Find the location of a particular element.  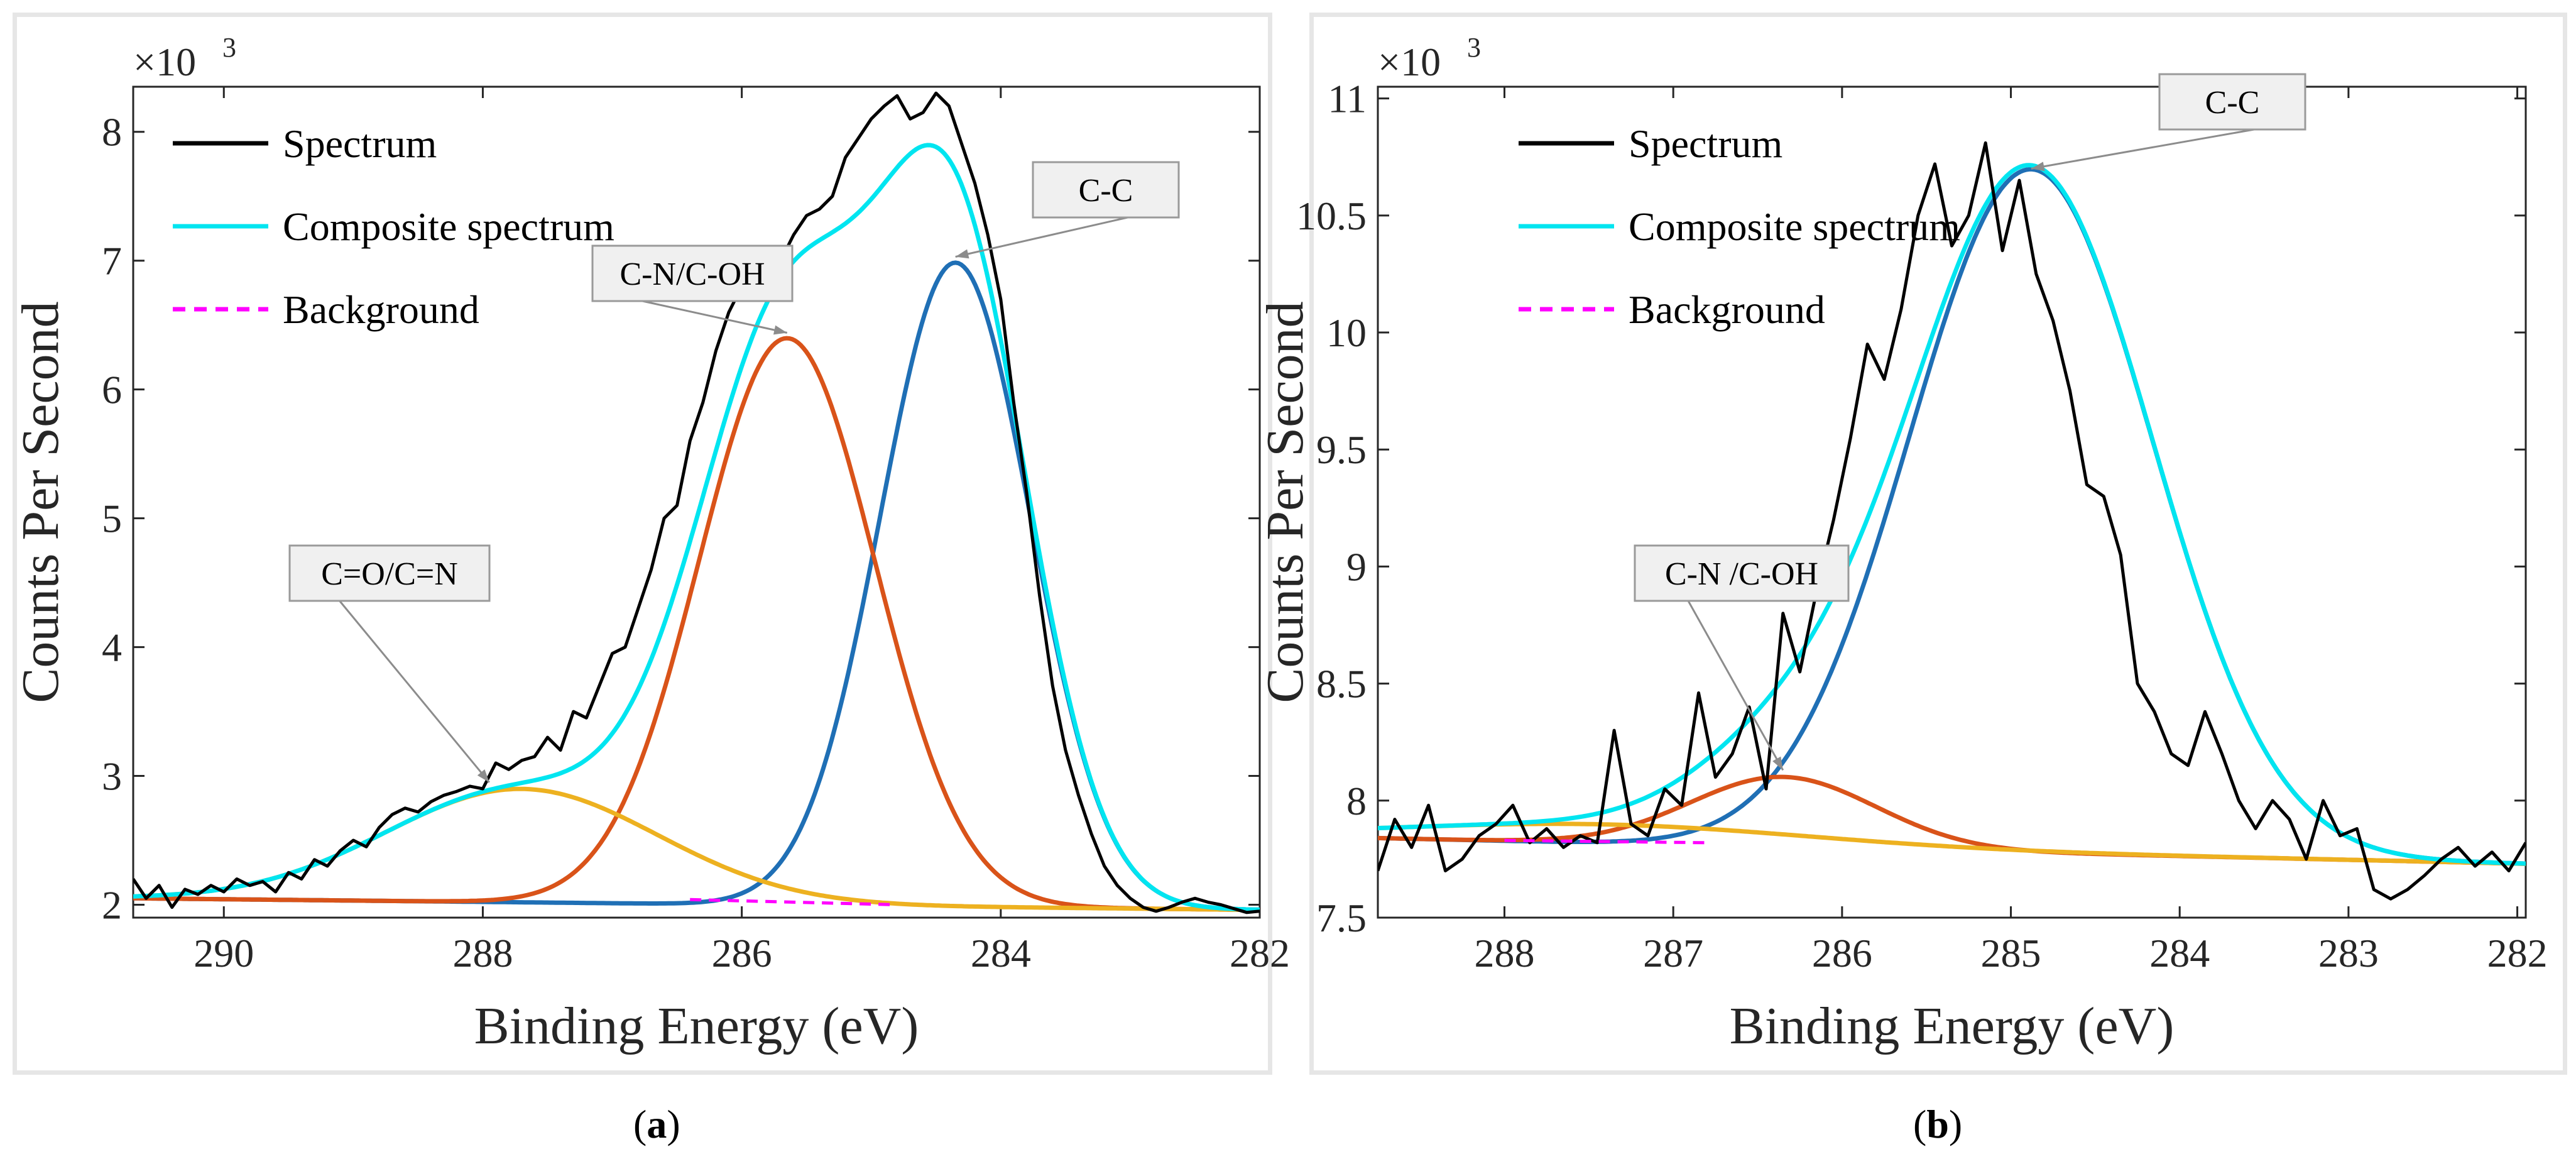

panel-a-y-tick-label: 2 is located at coordinates (112, 905).